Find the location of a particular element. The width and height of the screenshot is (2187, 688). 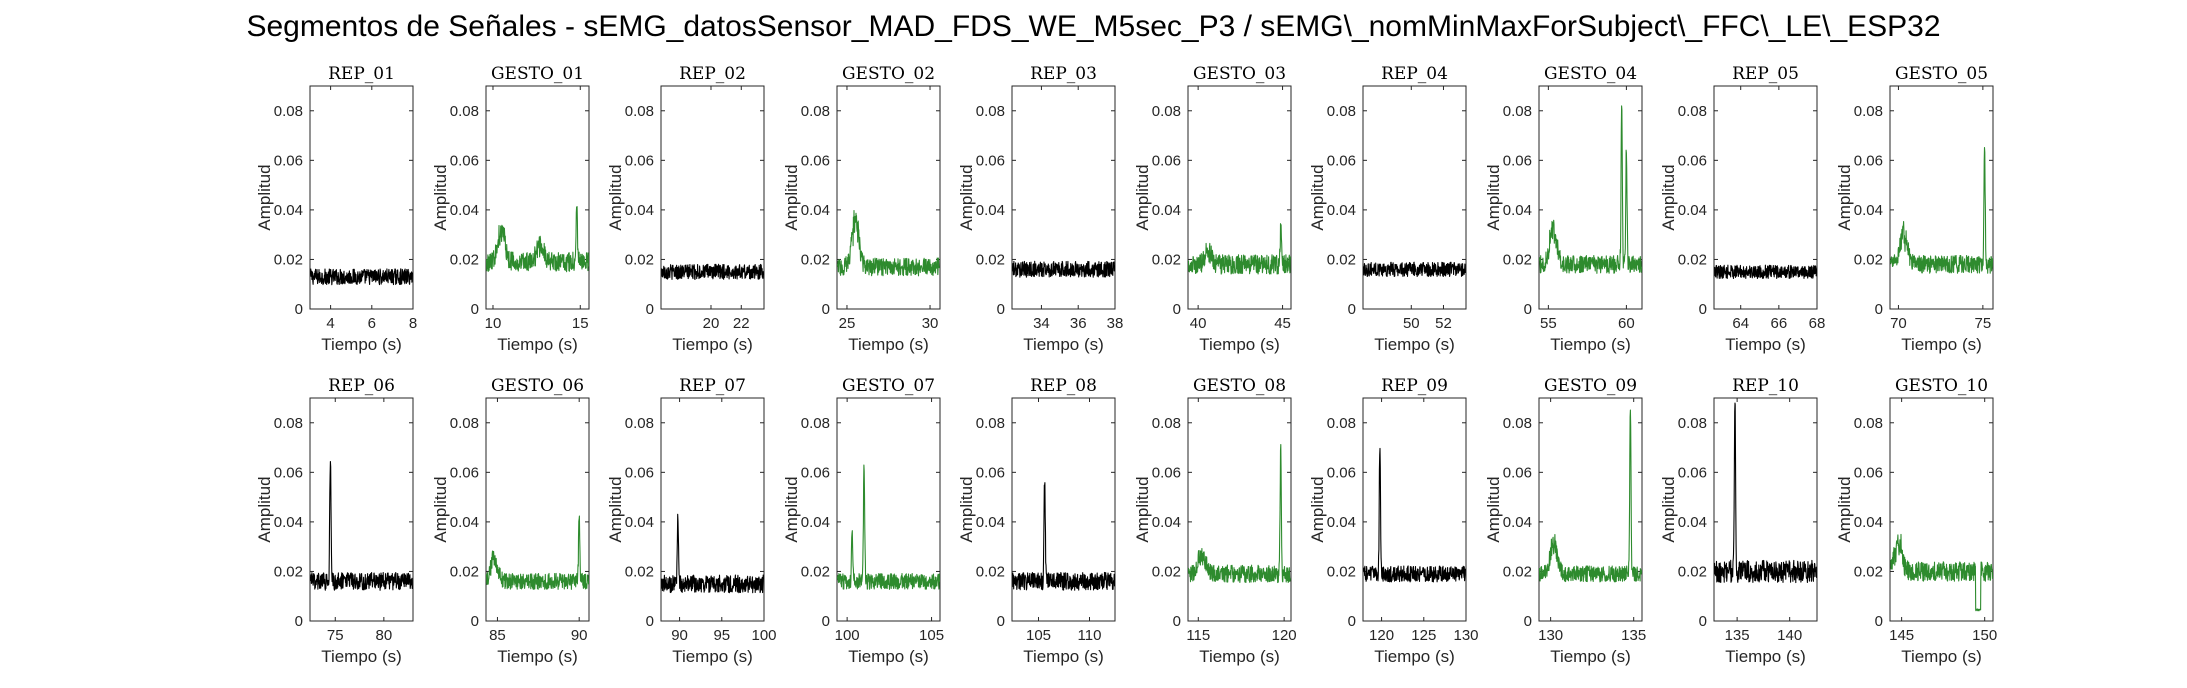

subplot-title: REP_08 is located at coordinates (1063, 386).